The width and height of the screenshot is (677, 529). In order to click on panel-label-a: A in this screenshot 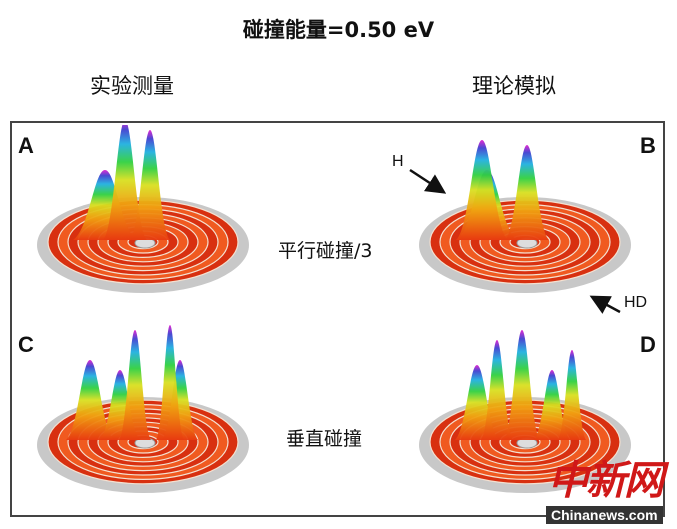, I will do `click(26, 145)`.